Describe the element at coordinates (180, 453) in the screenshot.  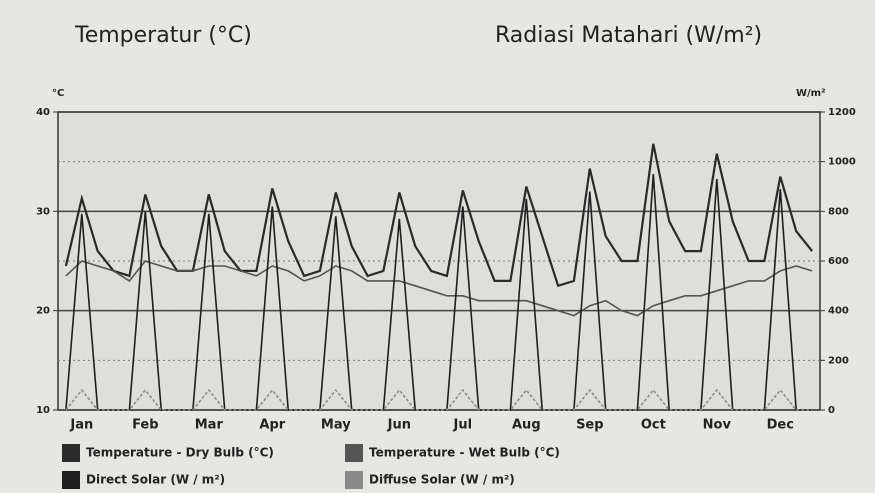
I see `legend-label: Temperature - Dry Bulb (°C)` at that location.